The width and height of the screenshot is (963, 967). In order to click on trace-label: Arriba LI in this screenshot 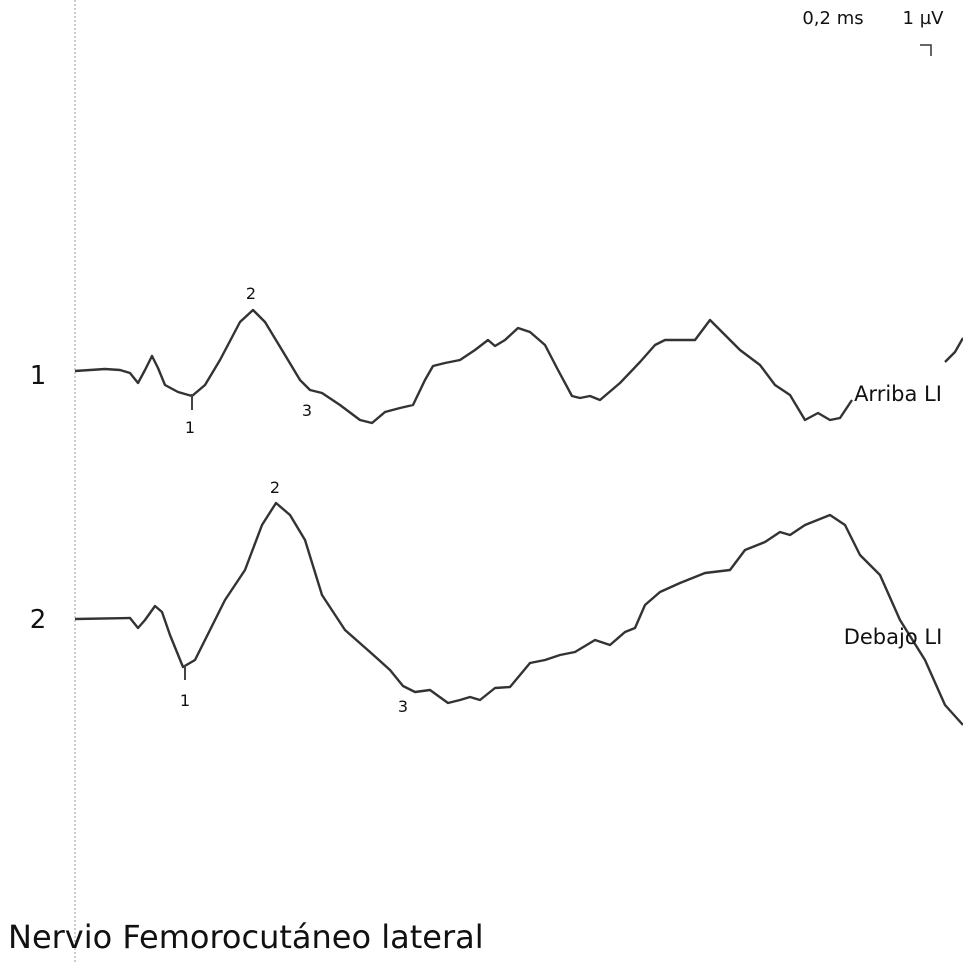, I will do `click(898, 394)`.